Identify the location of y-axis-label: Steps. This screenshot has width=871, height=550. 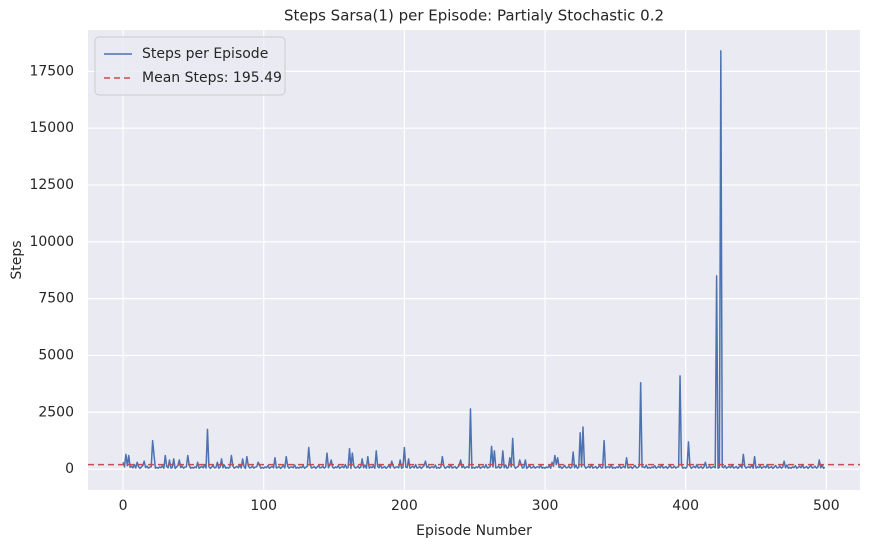
(17, 259).